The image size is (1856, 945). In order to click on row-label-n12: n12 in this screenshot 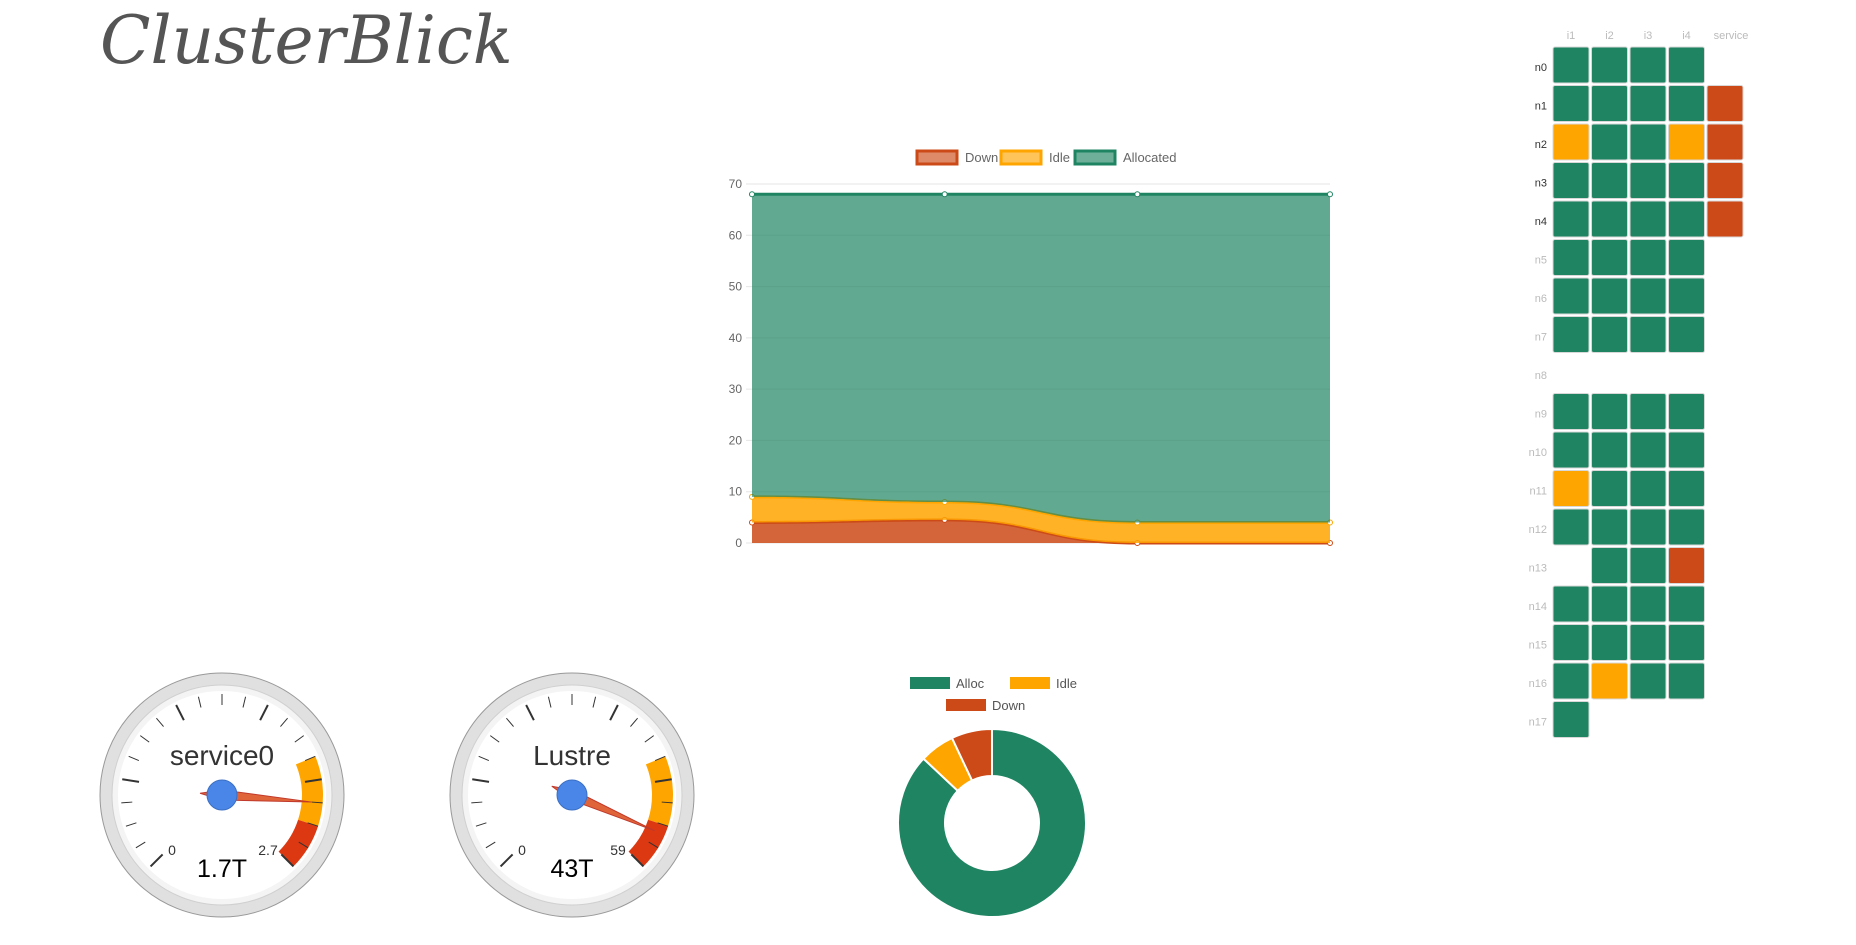, I will do `click(1538, 530)`.